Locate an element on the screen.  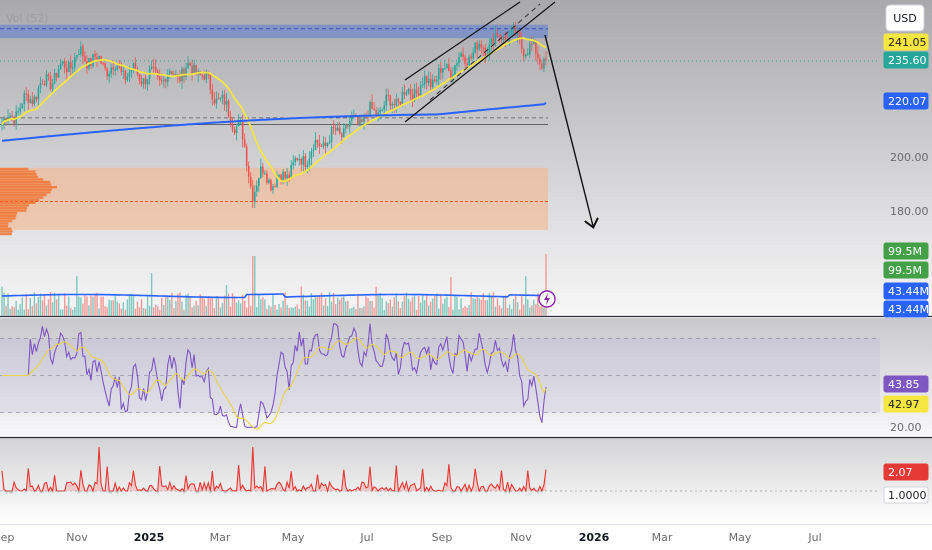
price-tag-ma-yellow-bg is located at coordinates (906, 42).